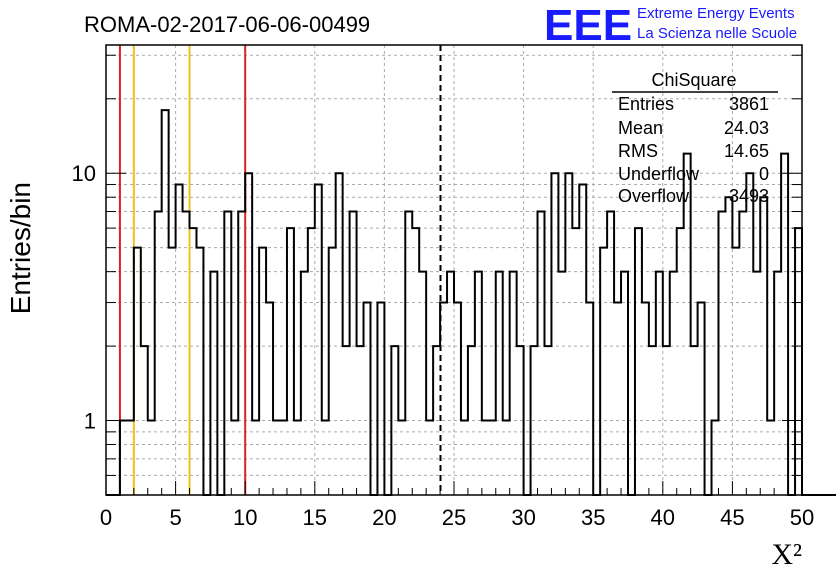 This screenshot has width=836, height=572. I want to click on x-tick-label: 25, so click(454, 517).